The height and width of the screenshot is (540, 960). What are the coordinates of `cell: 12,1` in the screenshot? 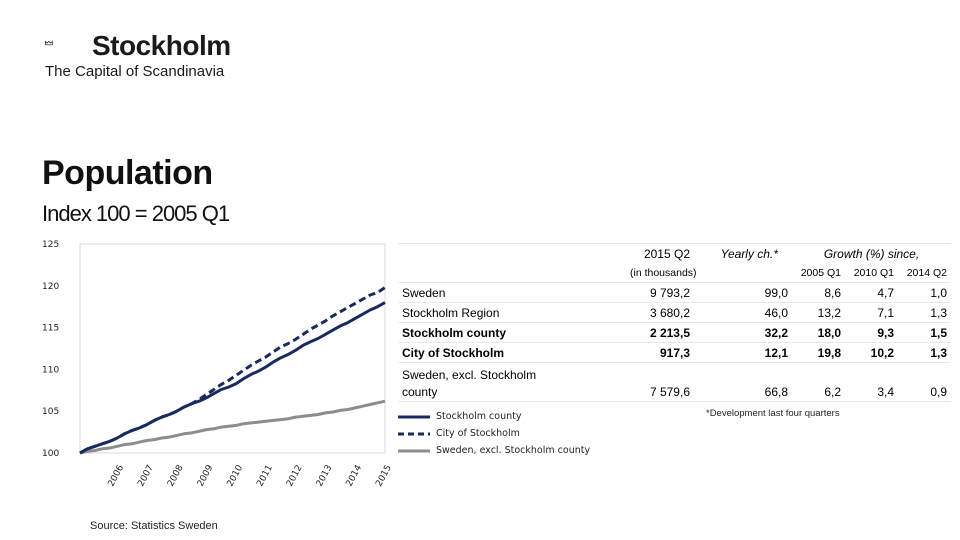 It's located at (743, 352).